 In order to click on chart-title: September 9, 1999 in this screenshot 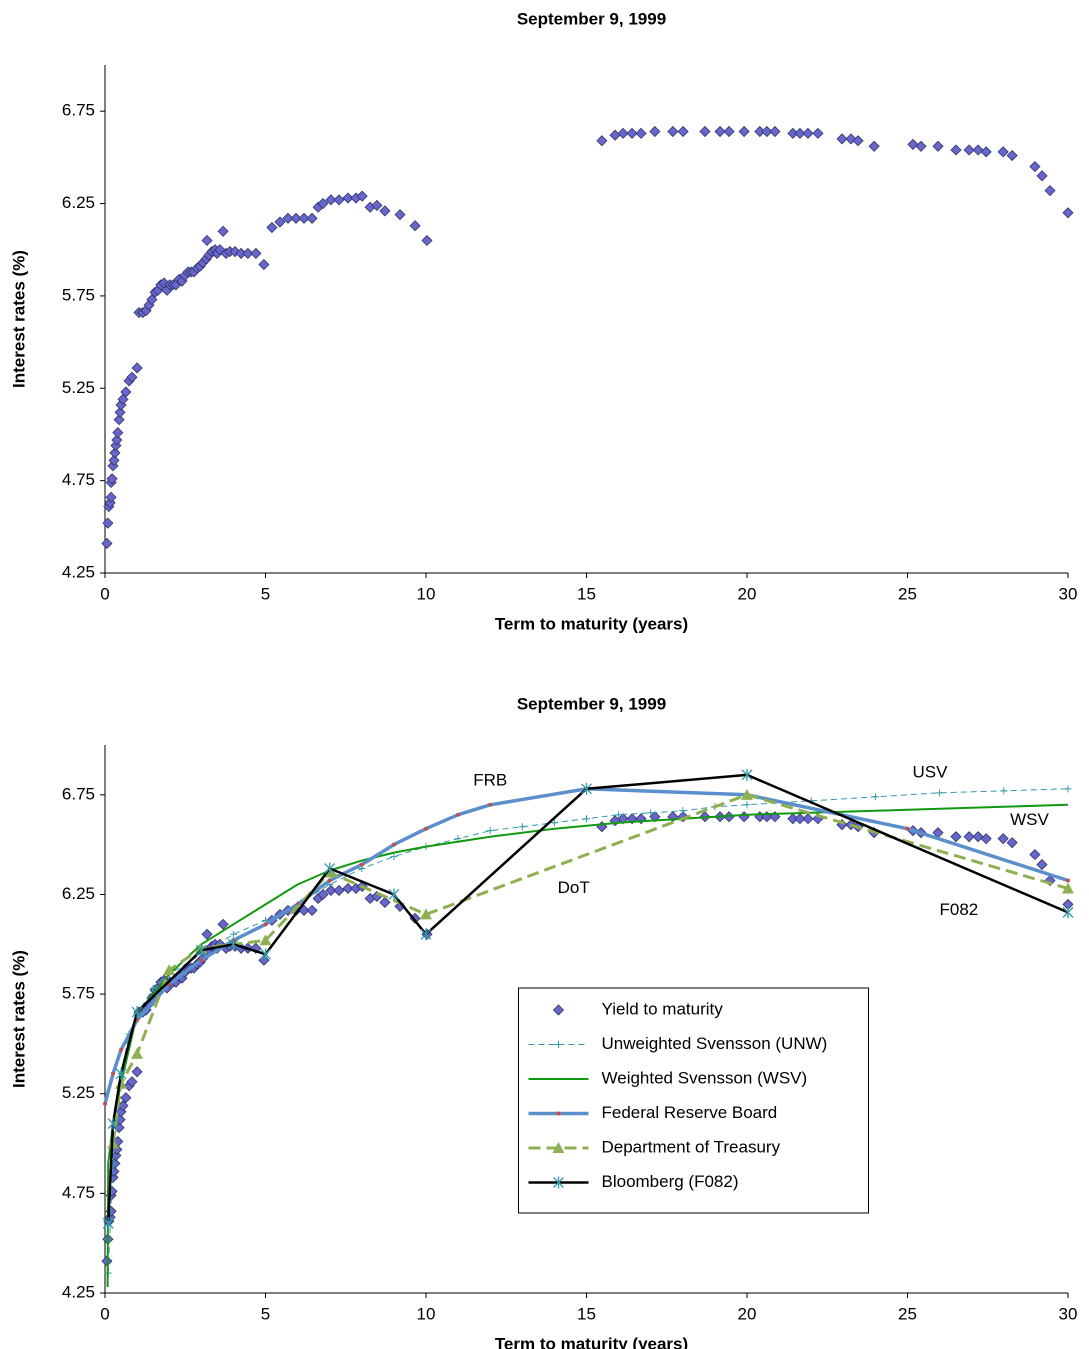, I will do `click(591, 703)`.